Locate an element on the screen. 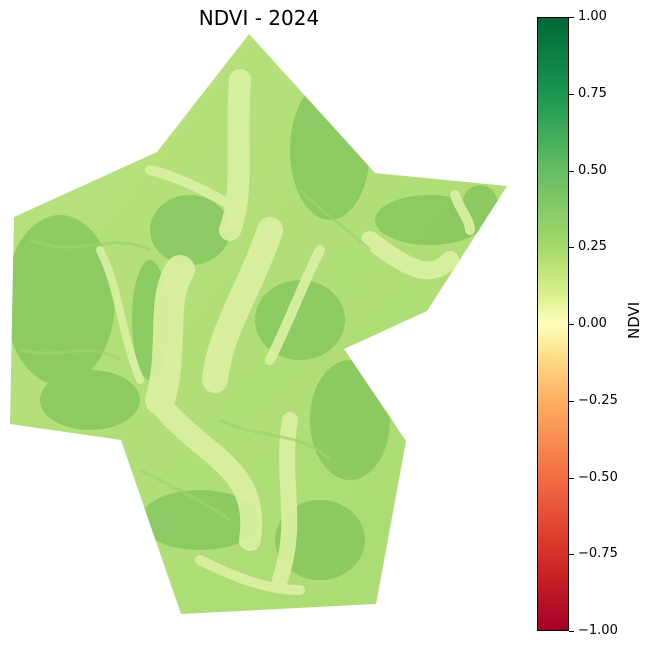 The width and height of the screenshot is (653, 655). colorbar-tick-label: −0.50 is located at coordinates (598, 477).